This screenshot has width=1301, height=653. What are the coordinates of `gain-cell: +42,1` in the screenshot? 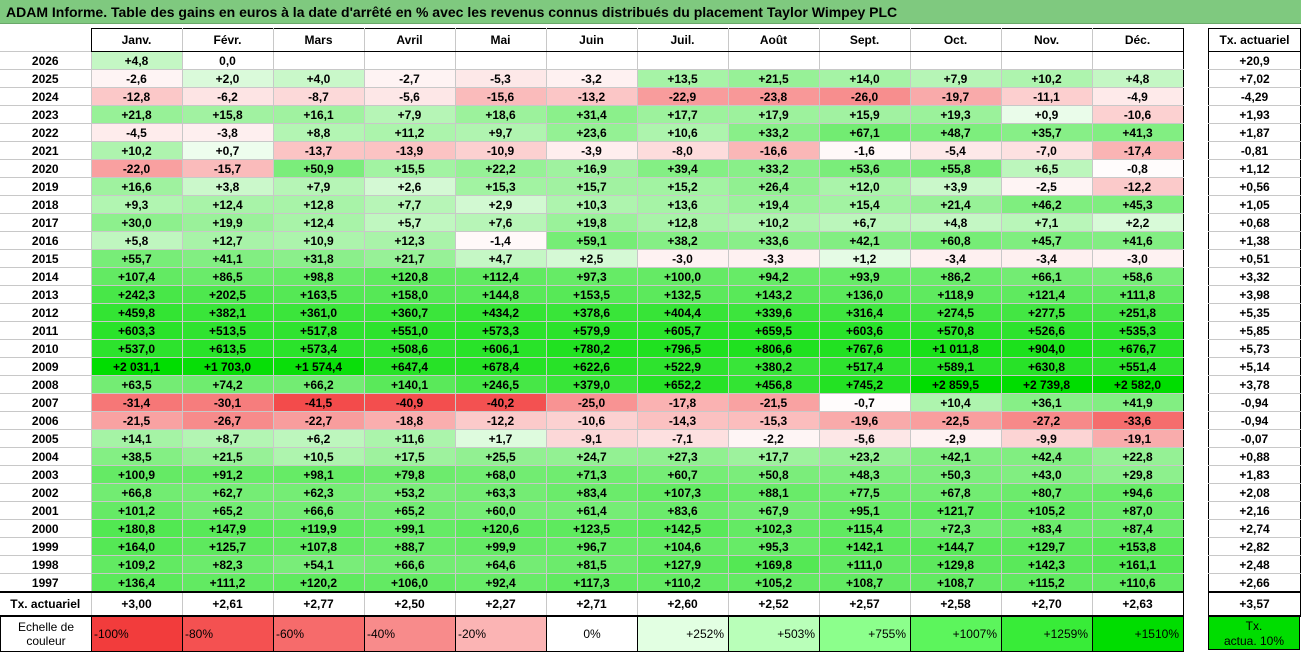 It's located at (955, 456).